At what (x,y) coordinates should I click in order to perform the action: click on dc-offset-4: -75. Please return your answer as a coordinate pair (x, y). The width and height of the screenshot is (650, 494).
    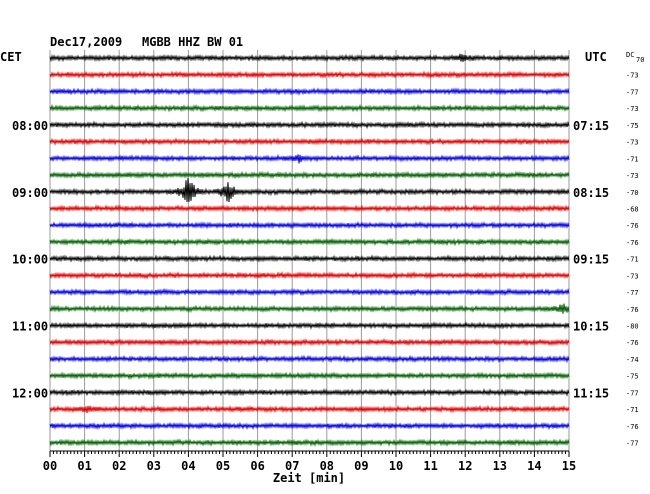
    Looking at the image, I should click on (632, 126).